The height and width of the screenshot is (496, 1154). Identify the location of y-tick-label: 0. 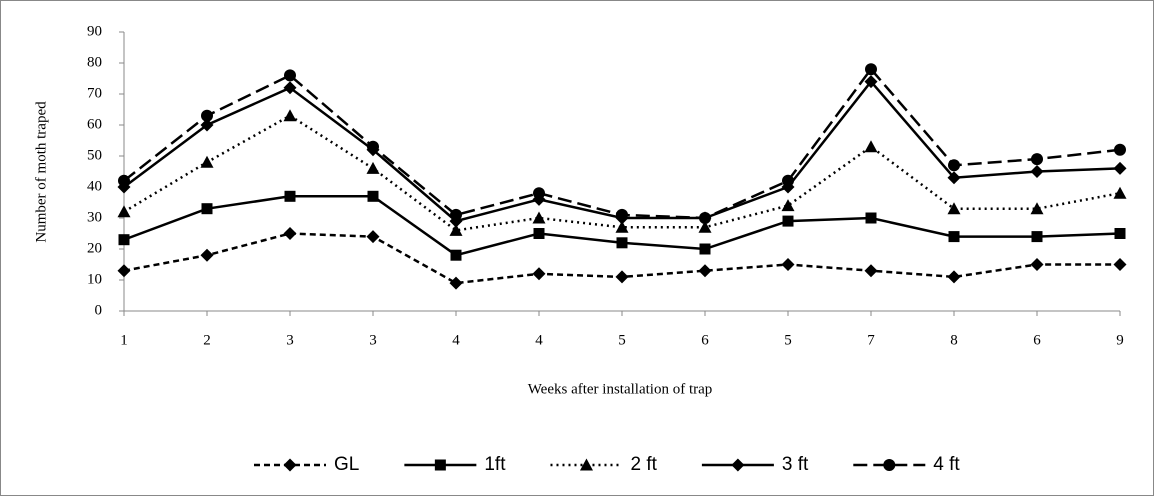
(99, 310).